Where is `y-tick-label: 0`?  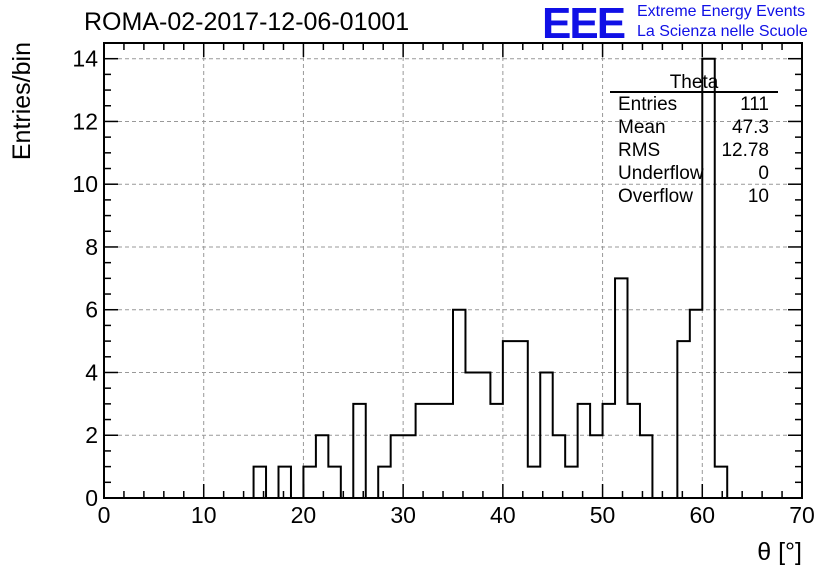
y-tick-label: 0 is located at coordinates (91, 498).